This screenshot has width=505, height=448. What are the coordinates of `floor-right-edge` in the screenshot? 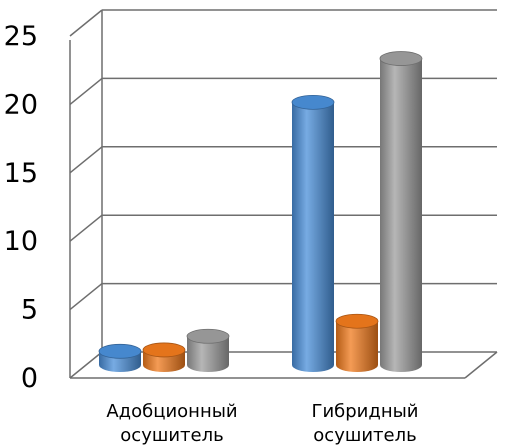 It's located at (481, 365).